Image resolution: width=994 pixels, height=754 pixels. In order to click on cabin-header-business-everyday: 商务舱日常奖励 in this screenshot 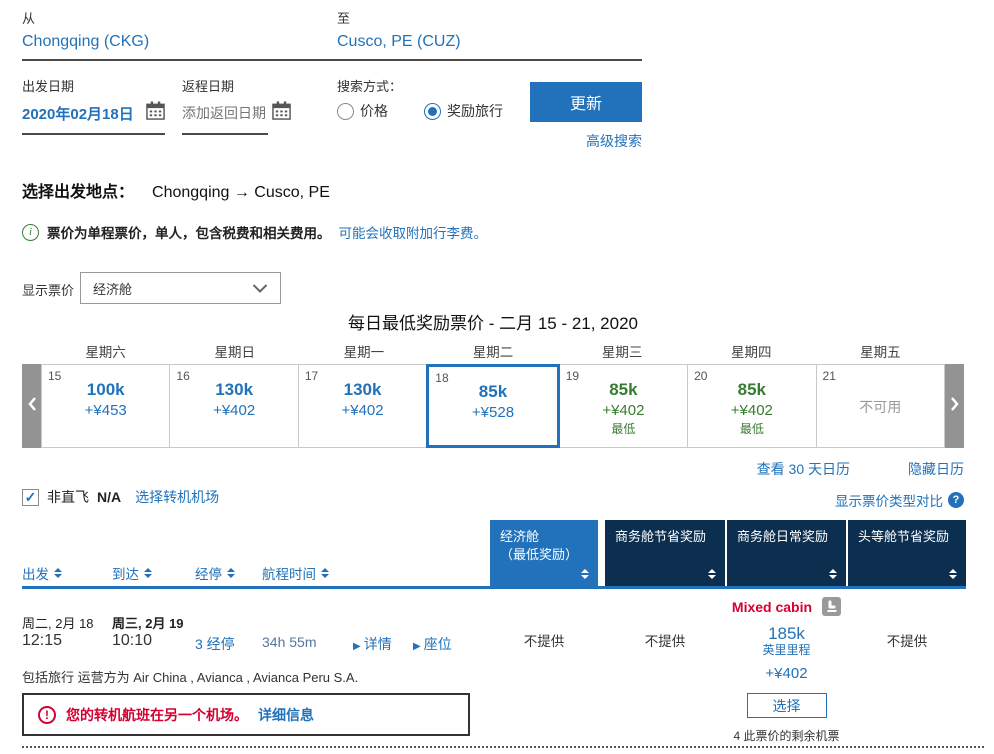, I will do `click(786, 553)`.